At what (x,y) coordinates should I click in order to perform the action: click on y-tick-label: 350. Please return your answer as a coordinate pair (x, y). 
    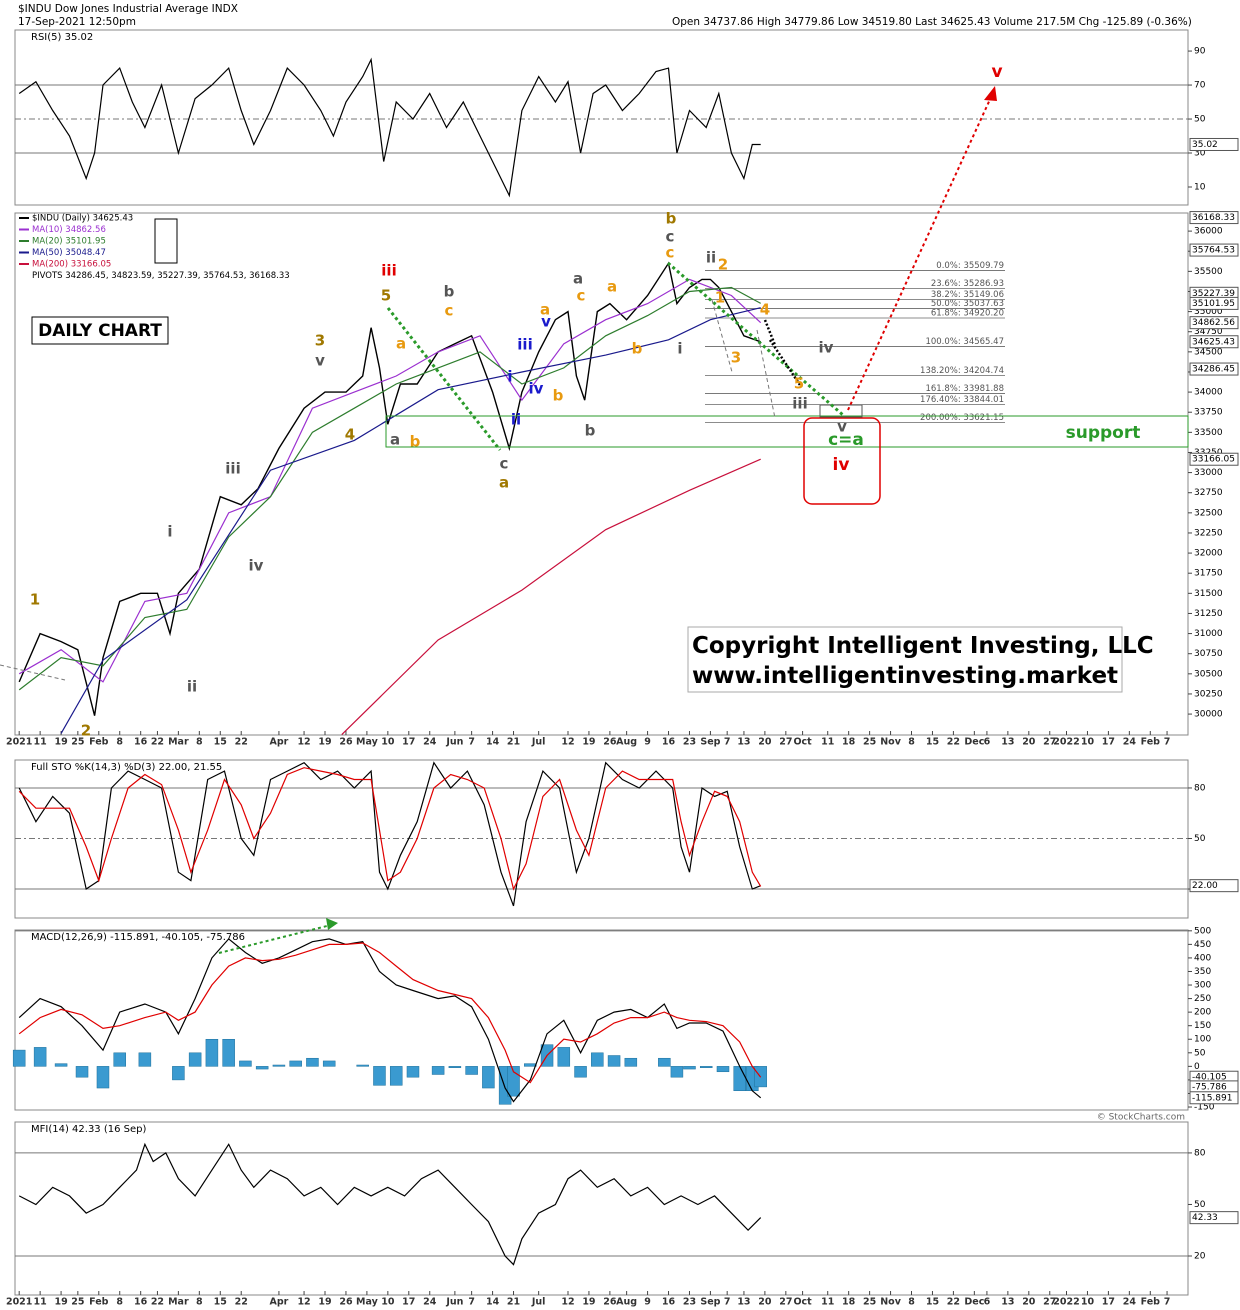
    Looking at the image, I should click on (1202, 972).